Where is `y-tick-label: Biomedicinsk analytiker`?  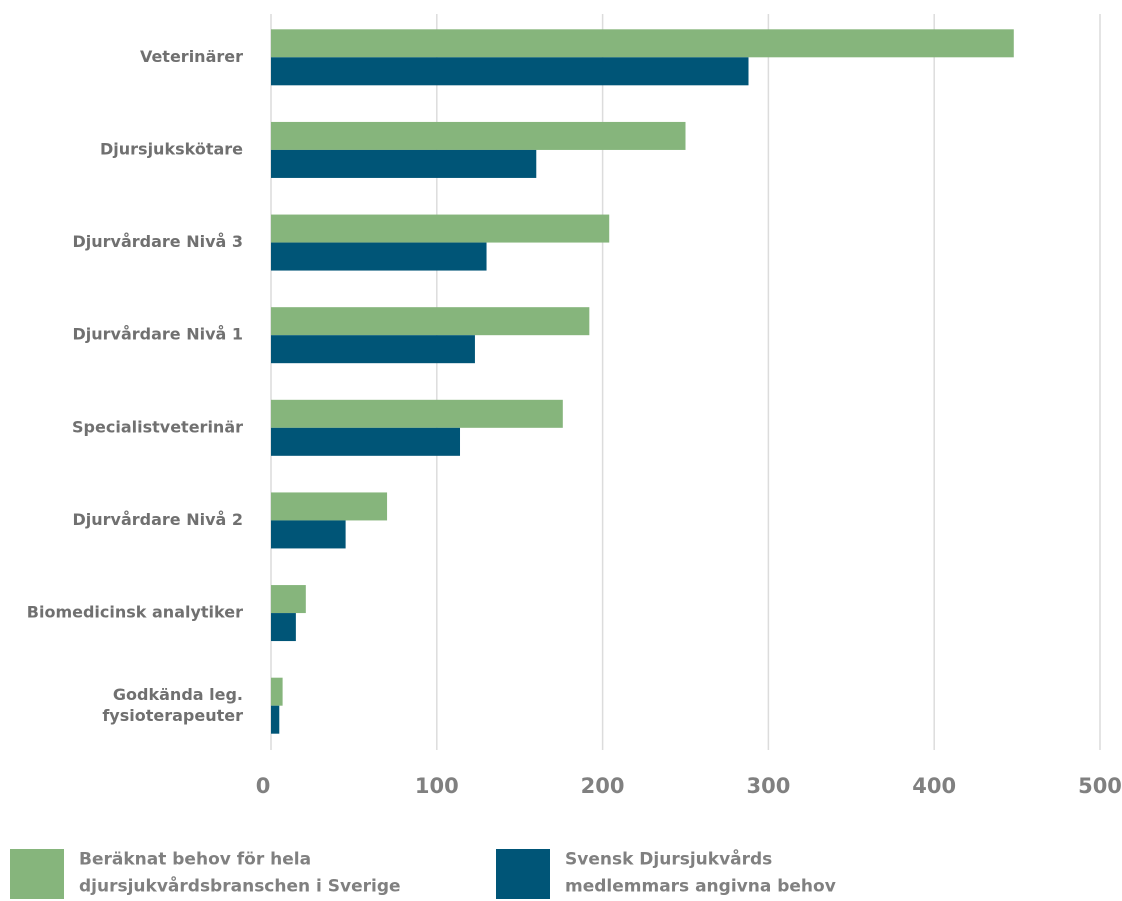
y-tick-label: Biomedicinsk analytiker is located at coordinates (135, 612).